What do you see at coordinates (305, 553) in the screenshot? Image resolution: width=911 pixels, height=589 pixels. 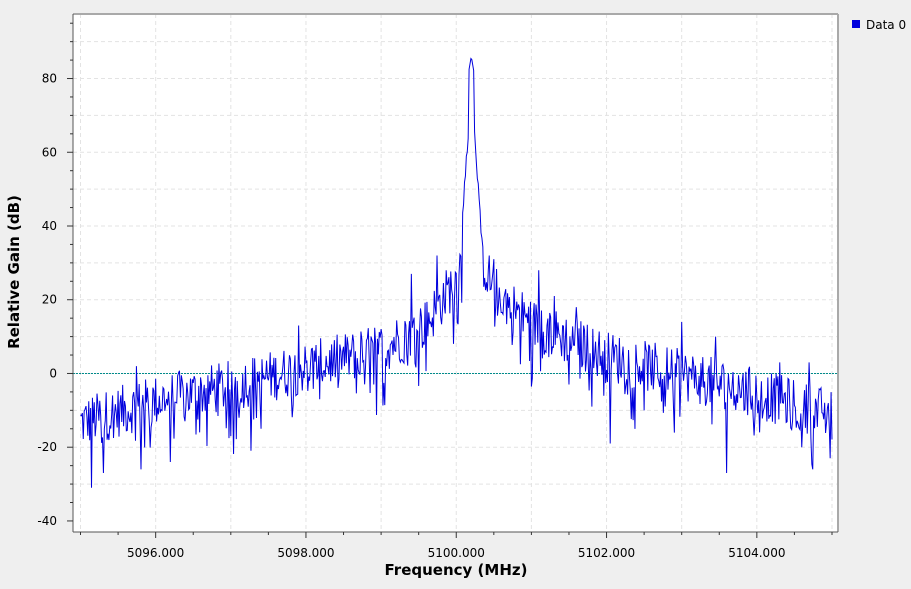 I see `x-tick-label: 5098.000` at bounding box center [305, 553].